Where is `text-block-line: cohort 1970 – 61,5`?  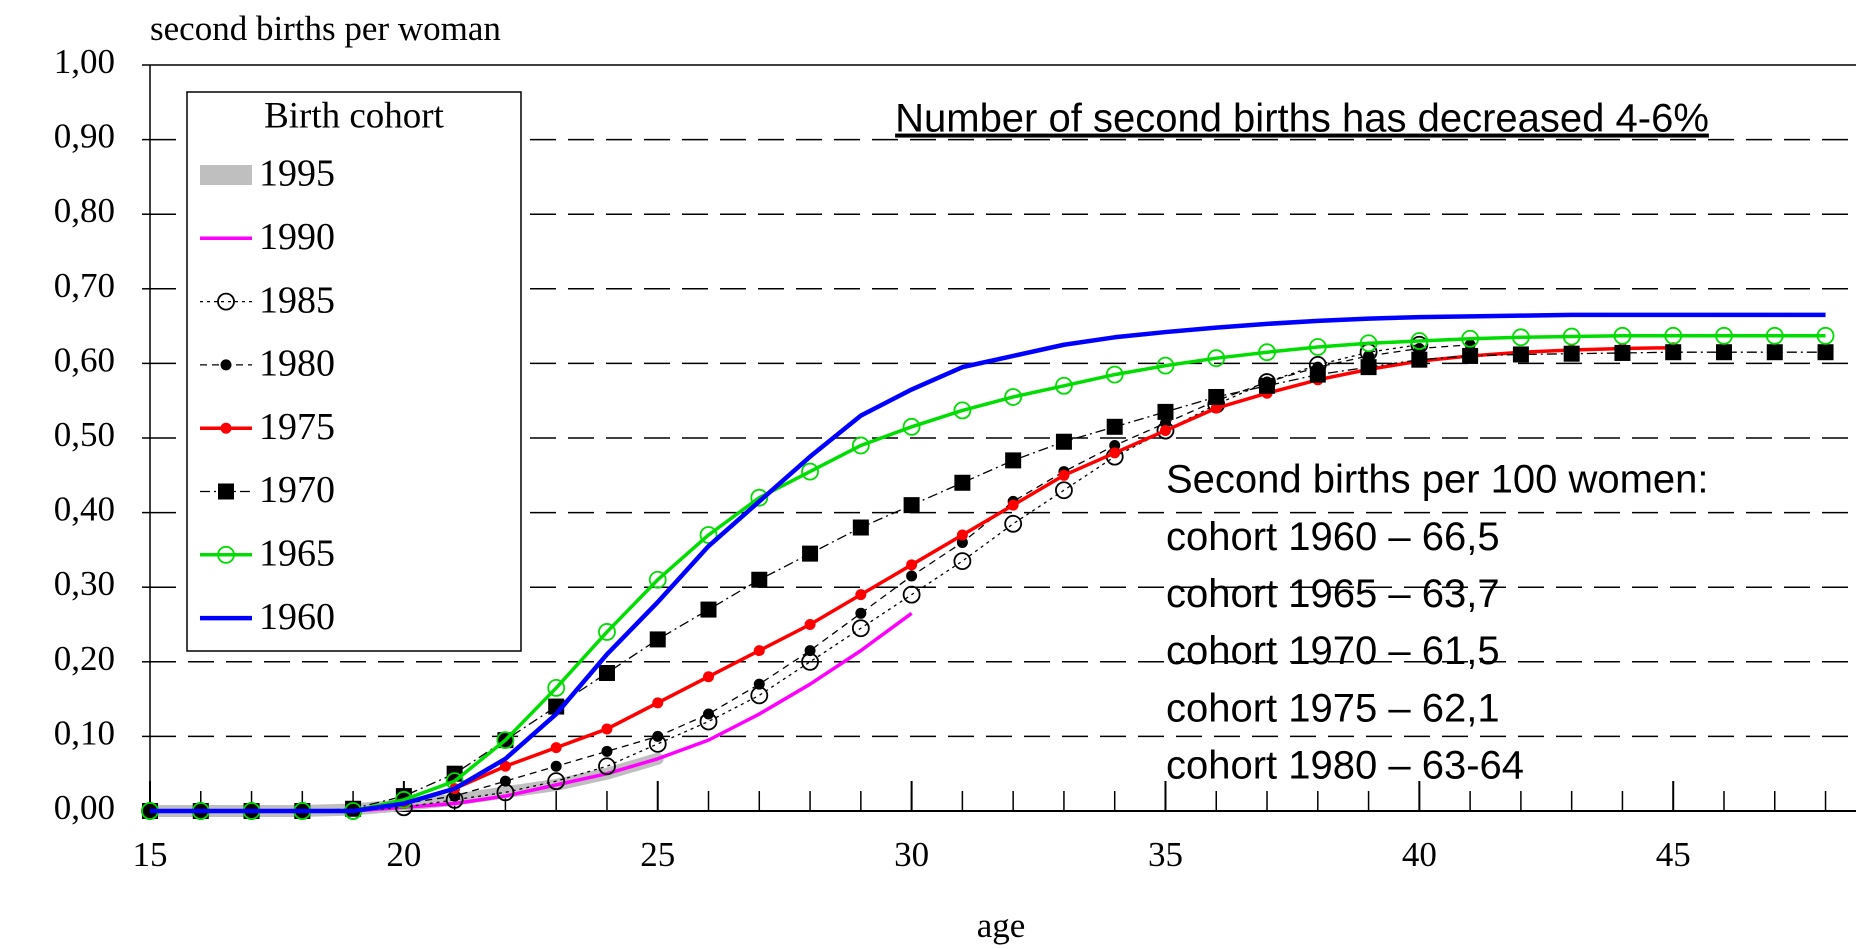 text-block-line: cohort 1970 – 61,5 is located at coordinates (1333, 651).